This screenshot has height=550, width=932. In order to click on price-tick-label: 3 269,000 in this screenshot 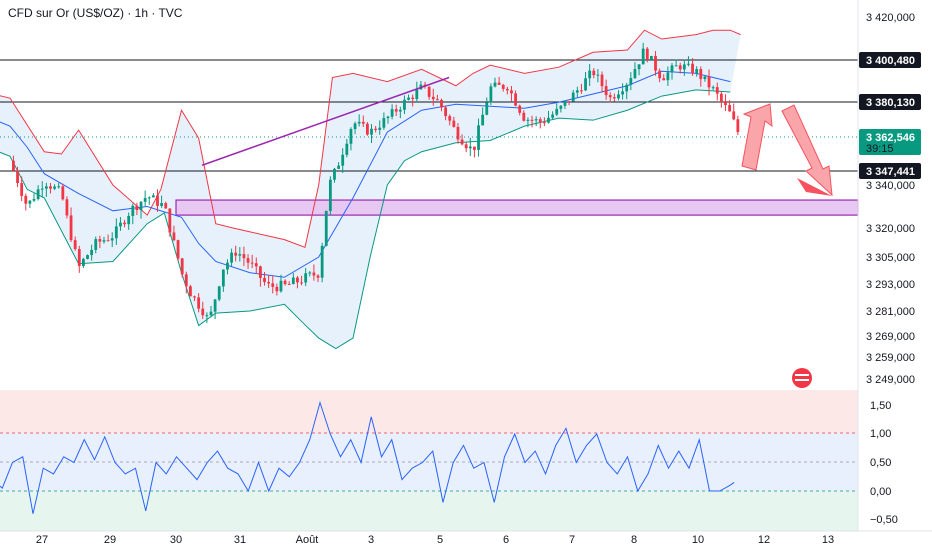, I will do `click(890, 337)`.